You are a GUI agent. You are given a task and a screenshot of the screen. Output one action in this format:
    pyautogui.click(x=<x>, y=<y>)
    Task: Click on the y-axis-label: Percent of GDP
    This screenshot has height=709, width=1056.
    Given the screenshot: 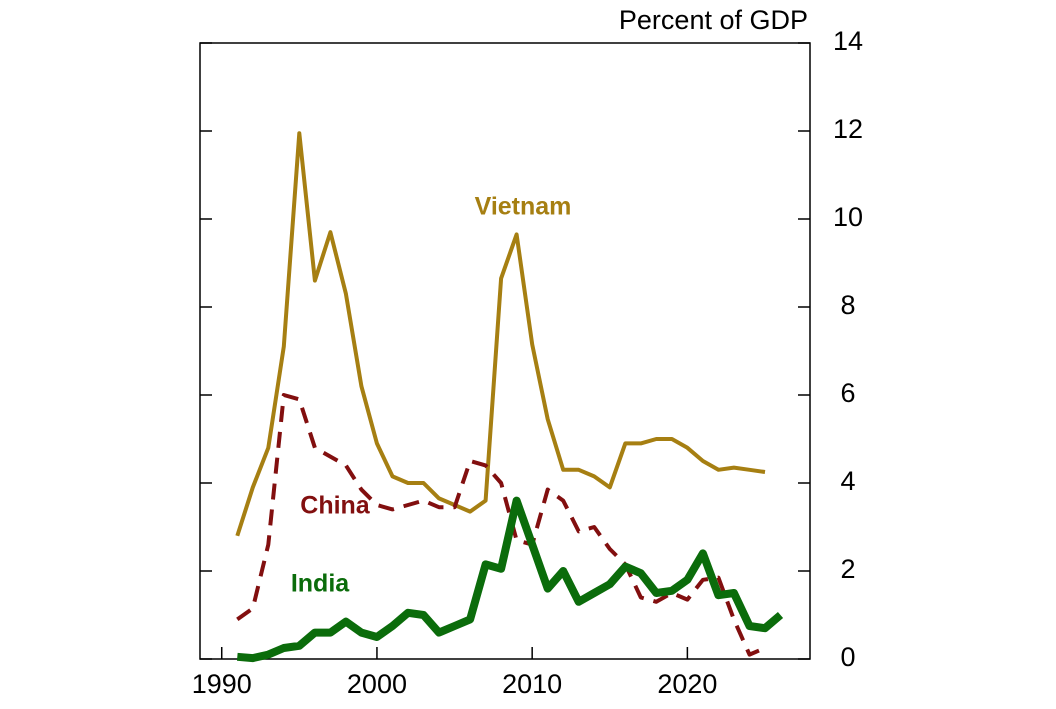 What is the action you would take?
    pyautogui.click(x=713, y=20)
    